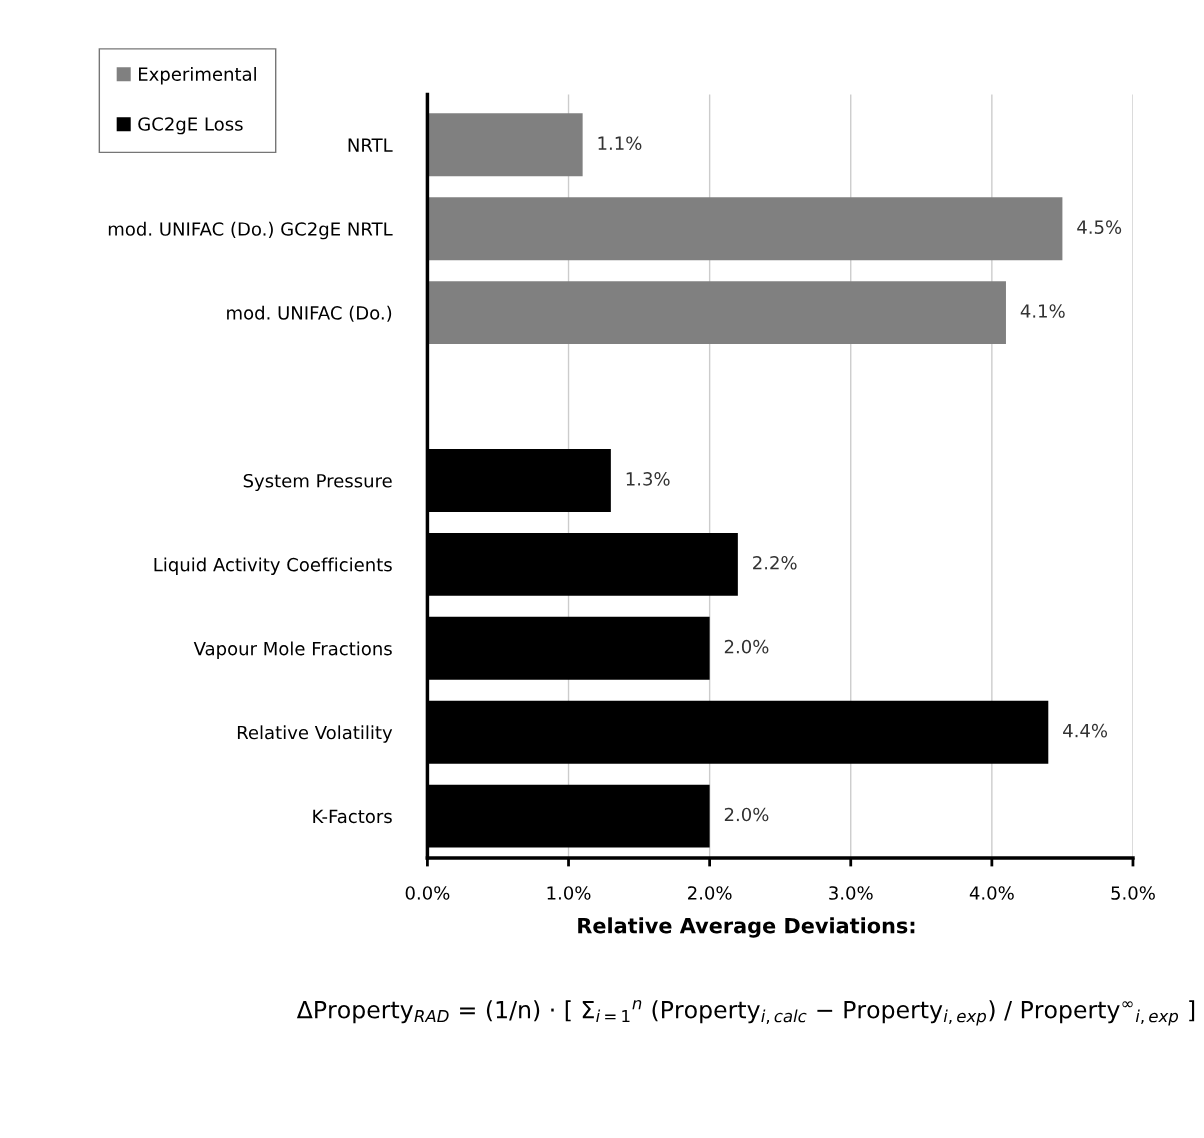 The height and width of the screenshot is (1138, 1204). Describe the element at coordinates (315, 734) in the screenshot. I see `y-tick-label: Relative Volatility` at that location.